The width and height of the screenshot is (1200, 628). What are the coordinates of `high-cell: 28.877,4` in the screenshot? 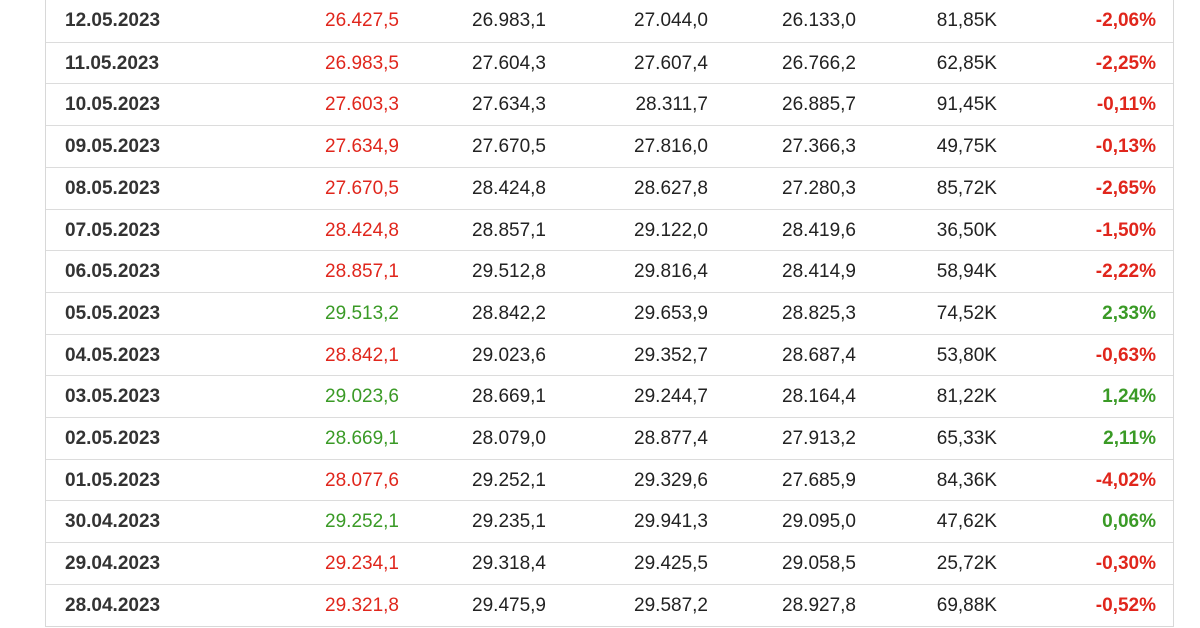 It's located at (671, 438).